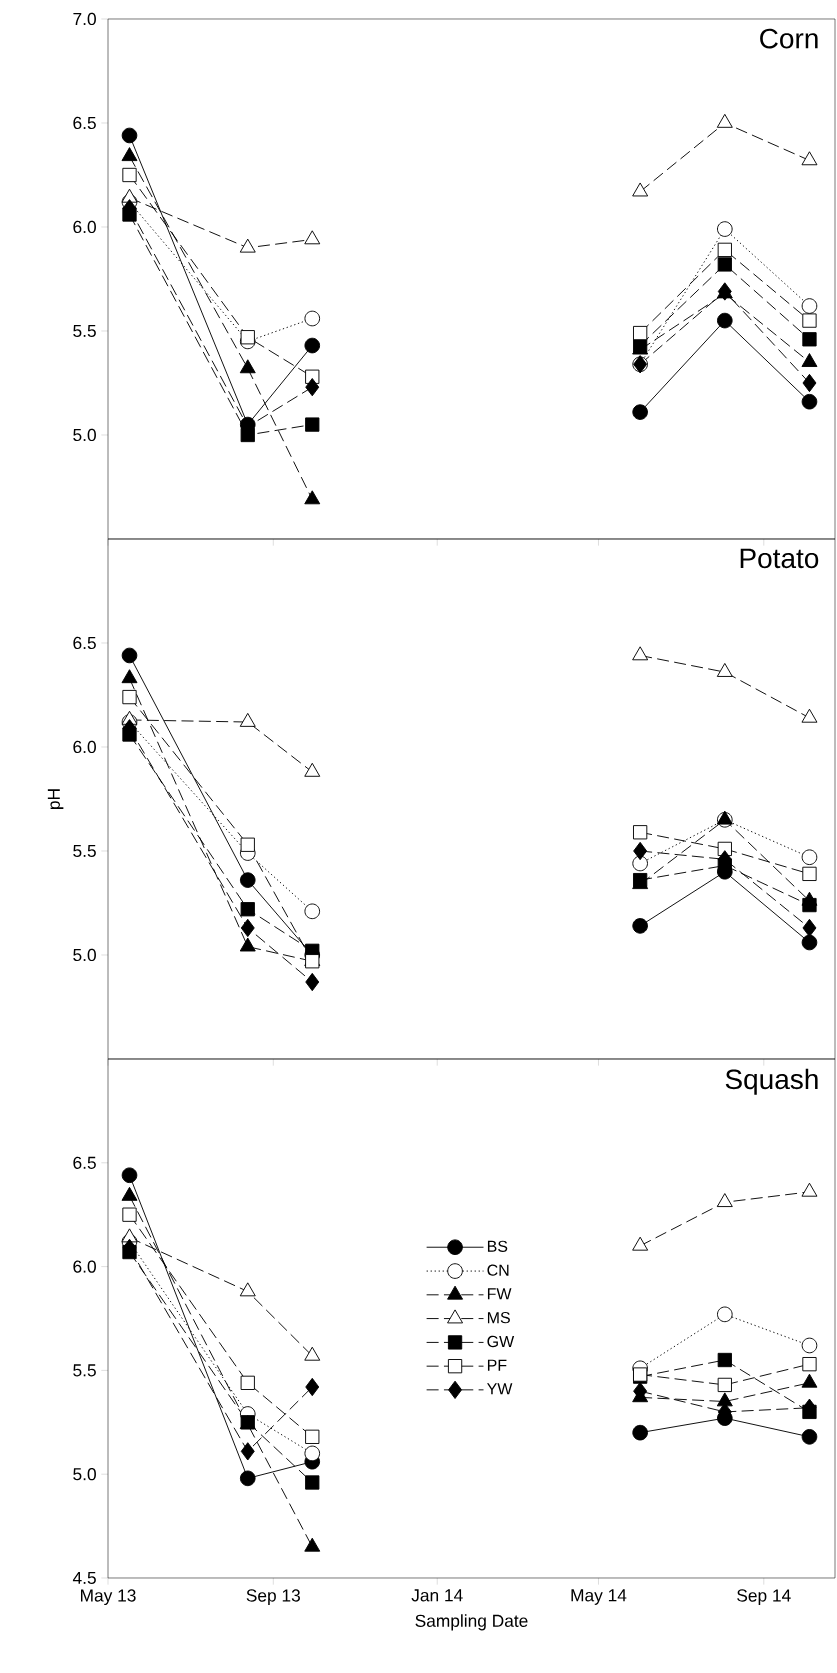 Image resolution: width=837 pixels, height=1673 pixels. I want to click on y-tick-label: 4.5, so click(84, 1578).